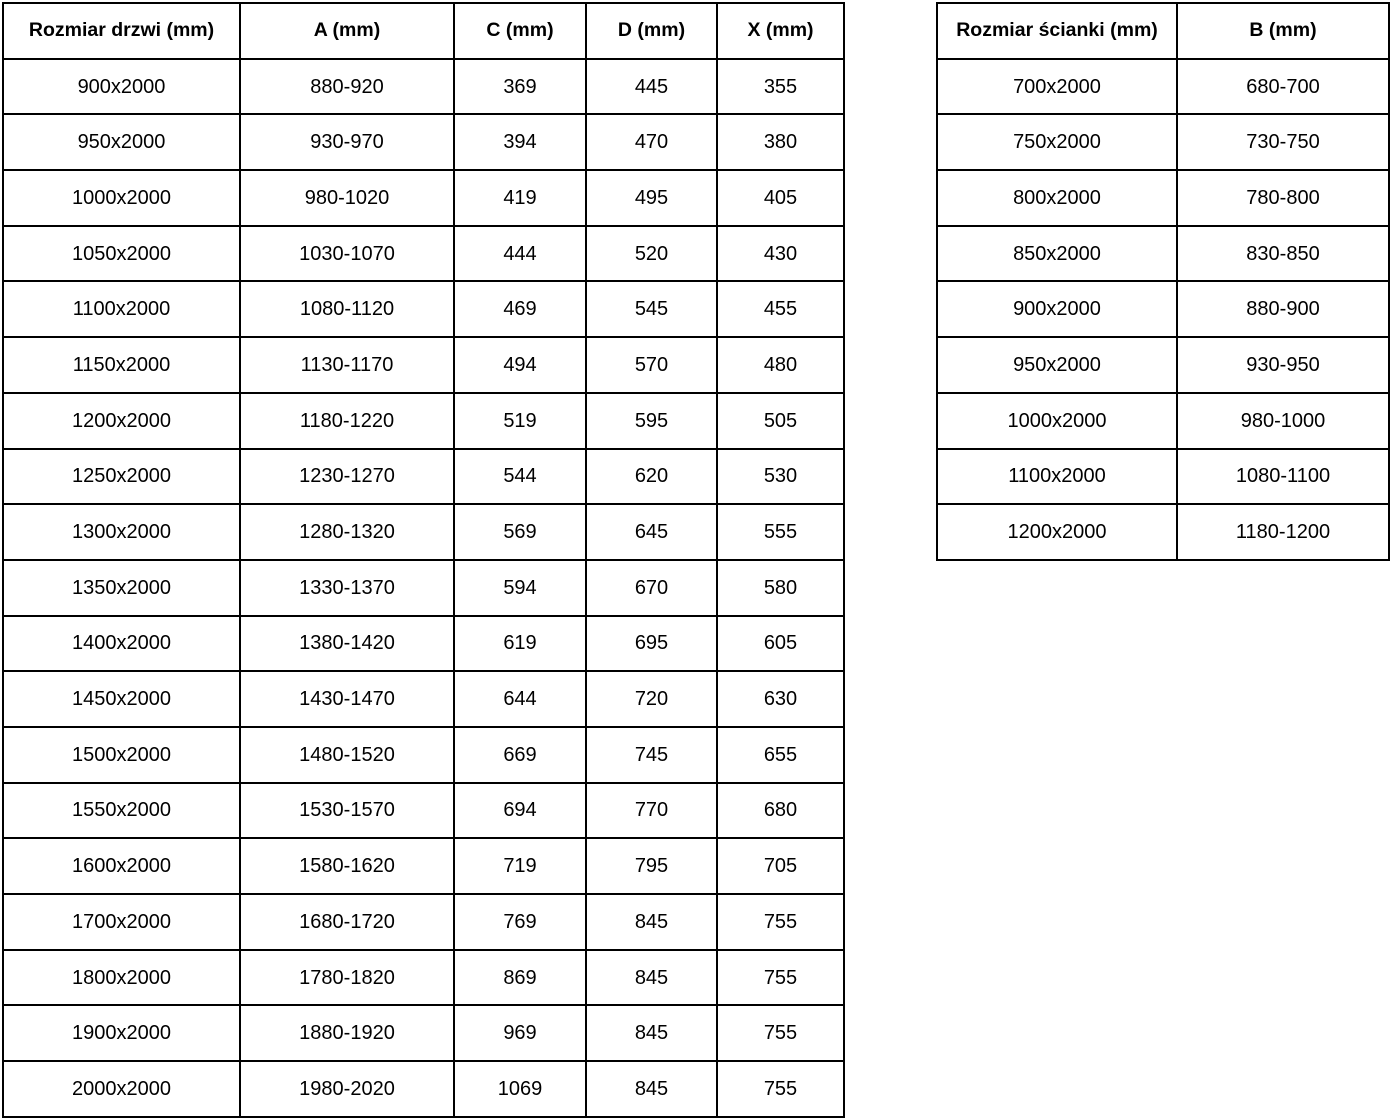 This screenshot has height=1118, width=1390. What do you see at coordinates (1283, 476) in the screenshot?
I see `cell-b: 1080-1100` at bounding box center [1283, 476].